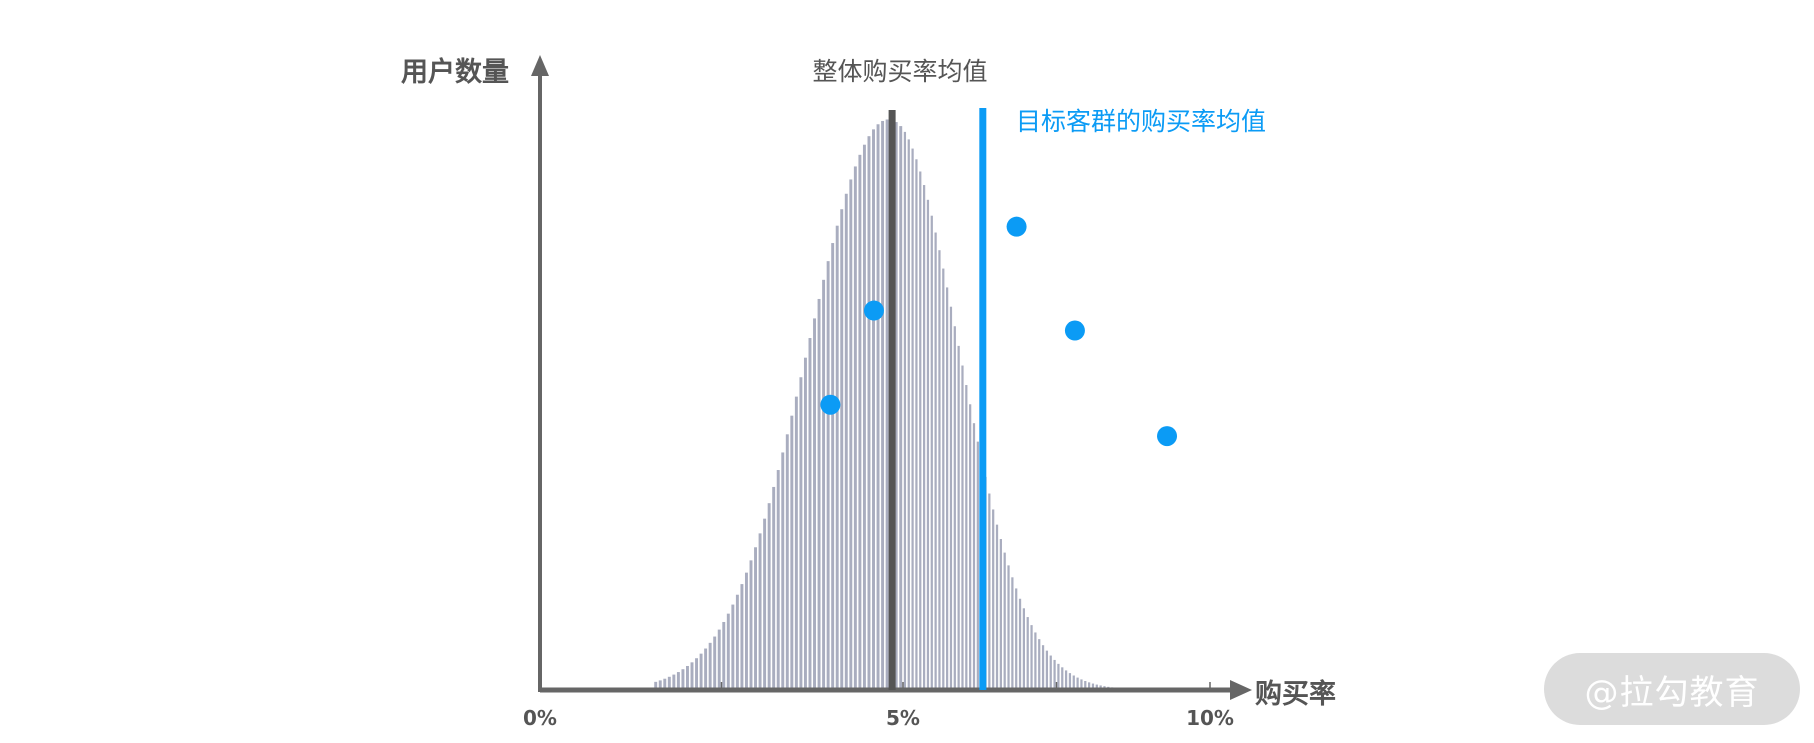  I want to click on watermark-text: @拉勾教育, so click(1672, 692).